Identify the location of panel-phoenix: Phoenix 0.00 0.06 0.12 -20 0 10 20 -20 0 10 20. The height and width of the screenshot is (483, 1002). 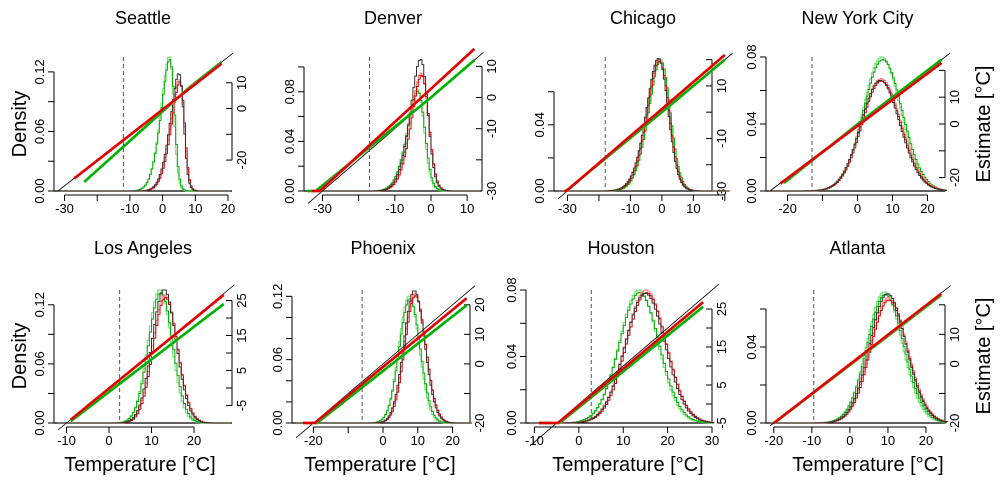
(378, 343).